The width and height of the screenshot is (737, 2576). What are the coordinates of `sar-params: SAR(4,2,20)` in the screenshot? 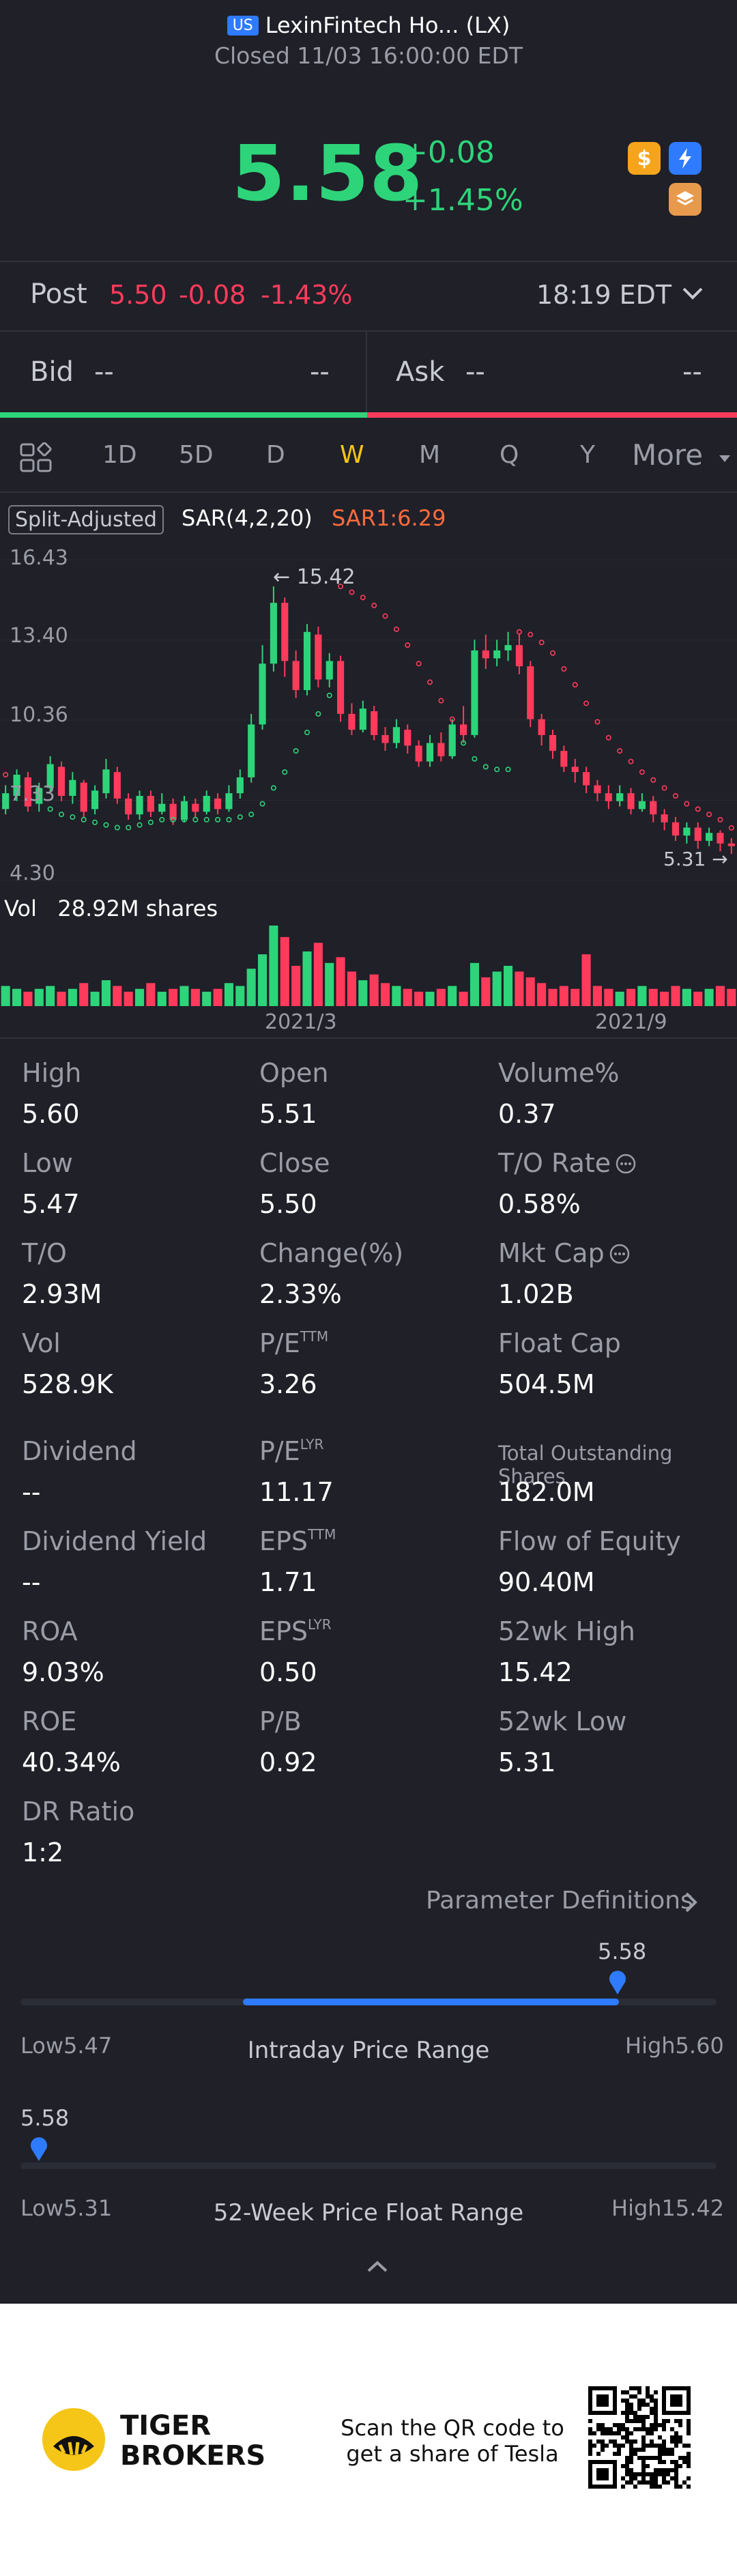 It's located at (248, 518).